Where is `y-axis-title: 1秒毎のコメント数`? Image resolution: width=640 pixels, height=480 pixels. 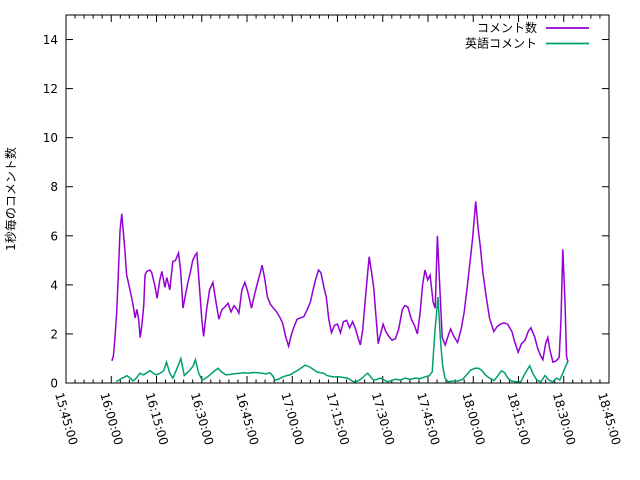
y-axis-title: 1秒毎のコメント数 is located at coordinates (10, 199).